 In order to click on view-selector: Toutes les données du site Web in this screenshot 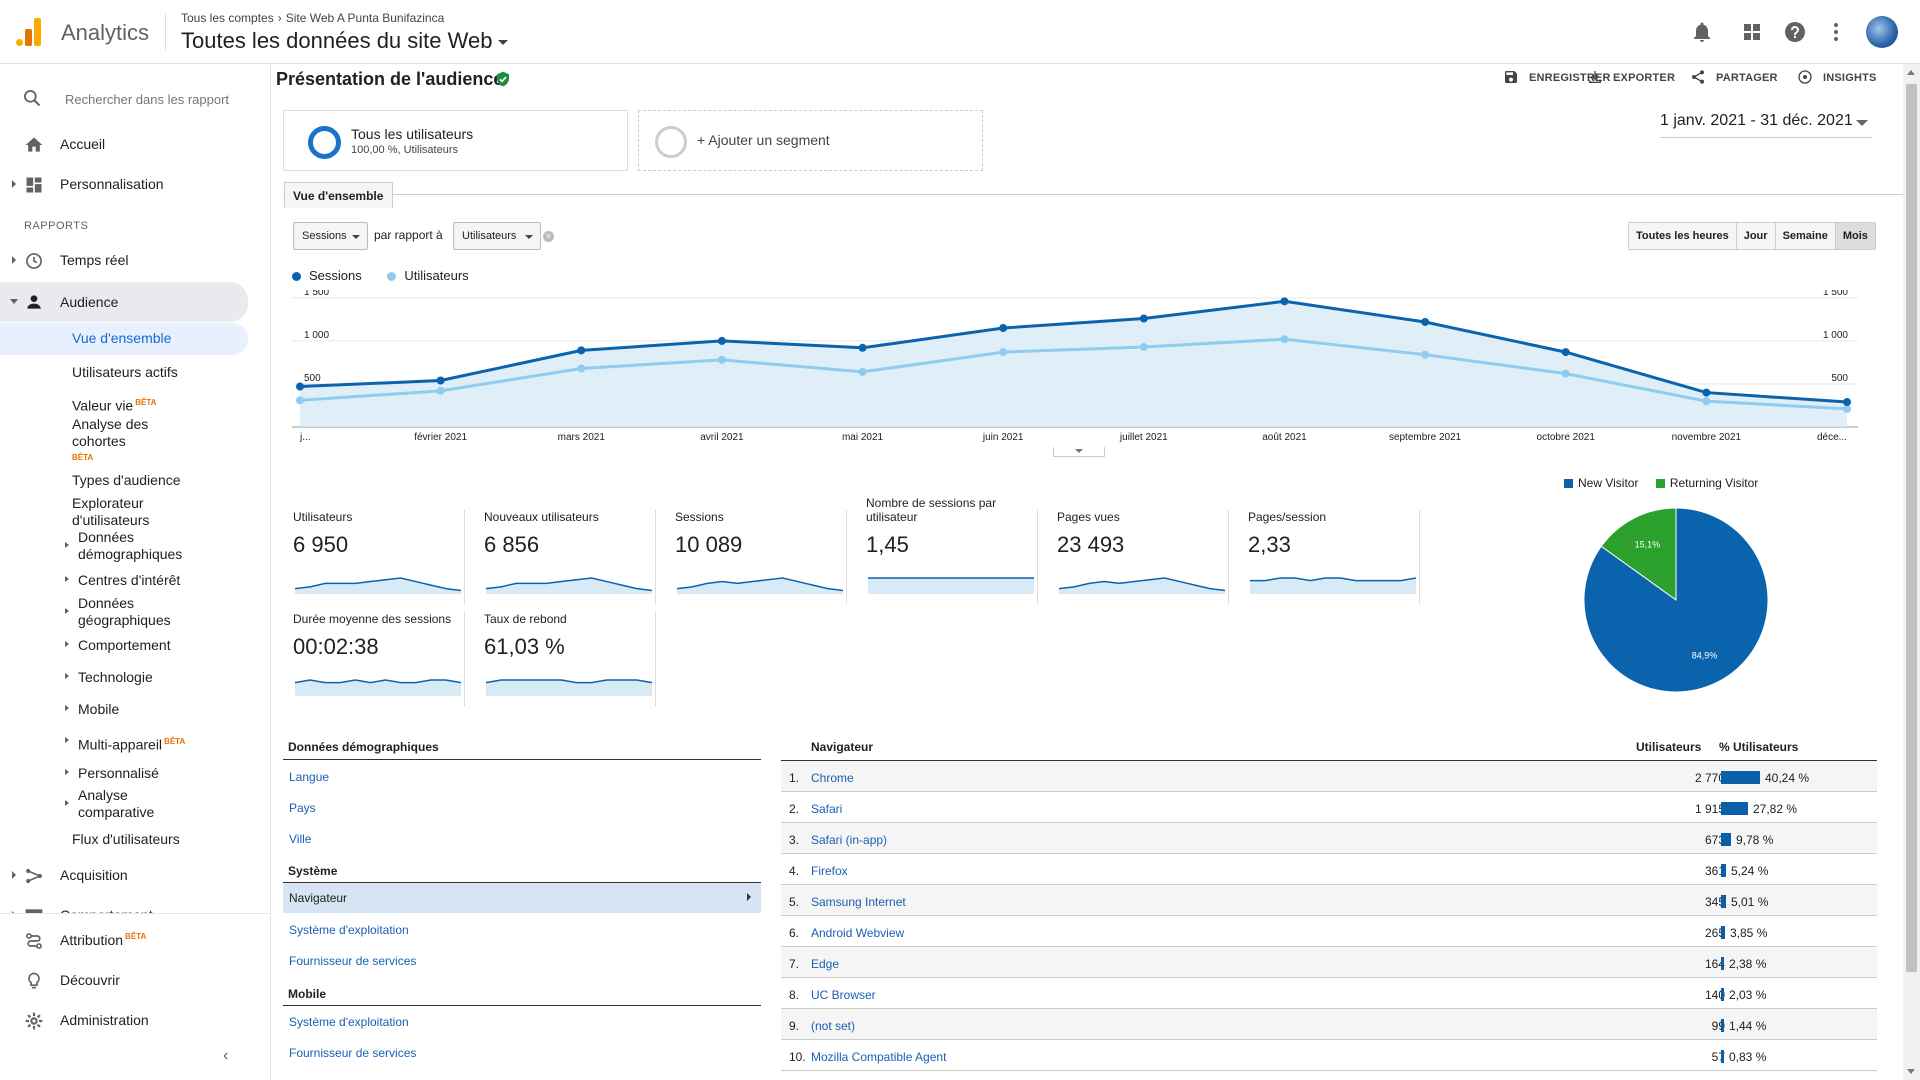, I will do `click(345, 41)`.